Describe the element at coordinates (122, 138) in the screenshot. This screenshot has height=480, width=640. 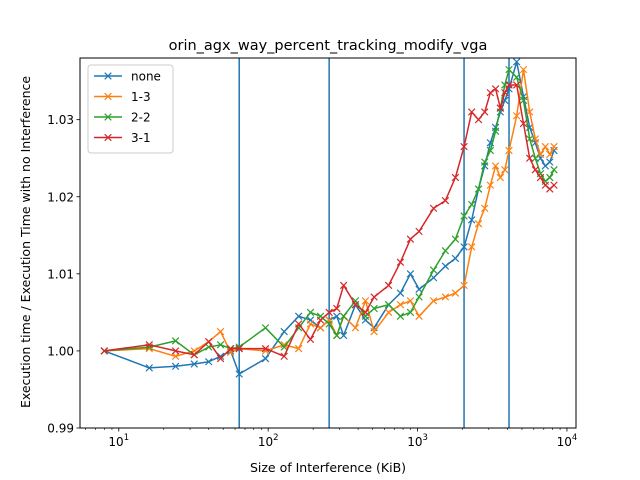
I see `legend-item-3-1: 3-1` at that location.